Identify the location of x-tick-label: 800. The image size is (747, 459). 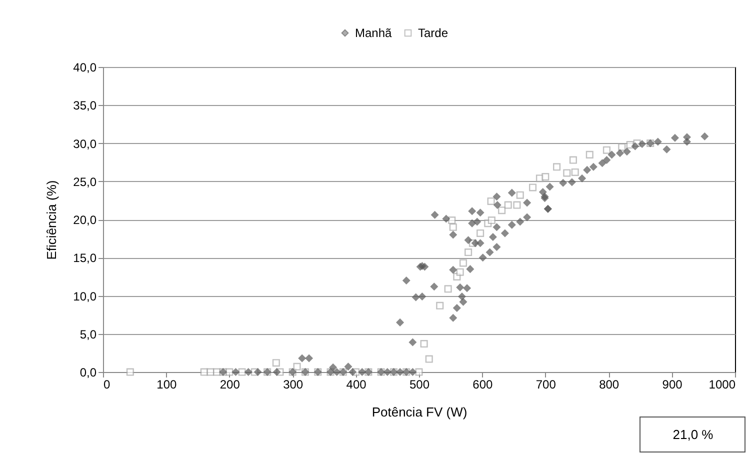
(609, 385).